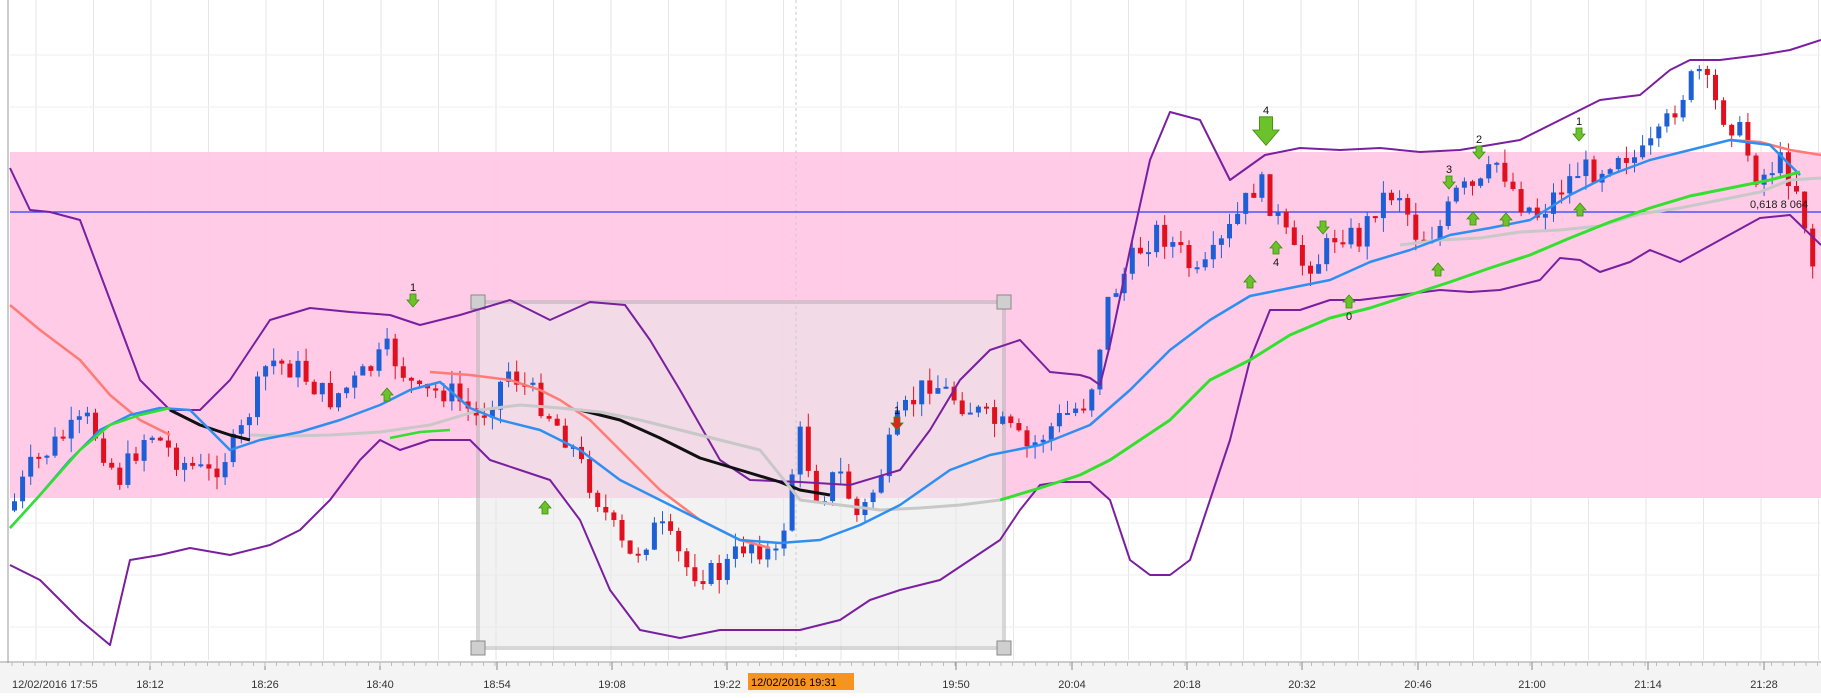 Image resolution: width=1821 pixels, height=698 pixels. I want to click on arrow-up-icon: 0, so click(1349, 308).